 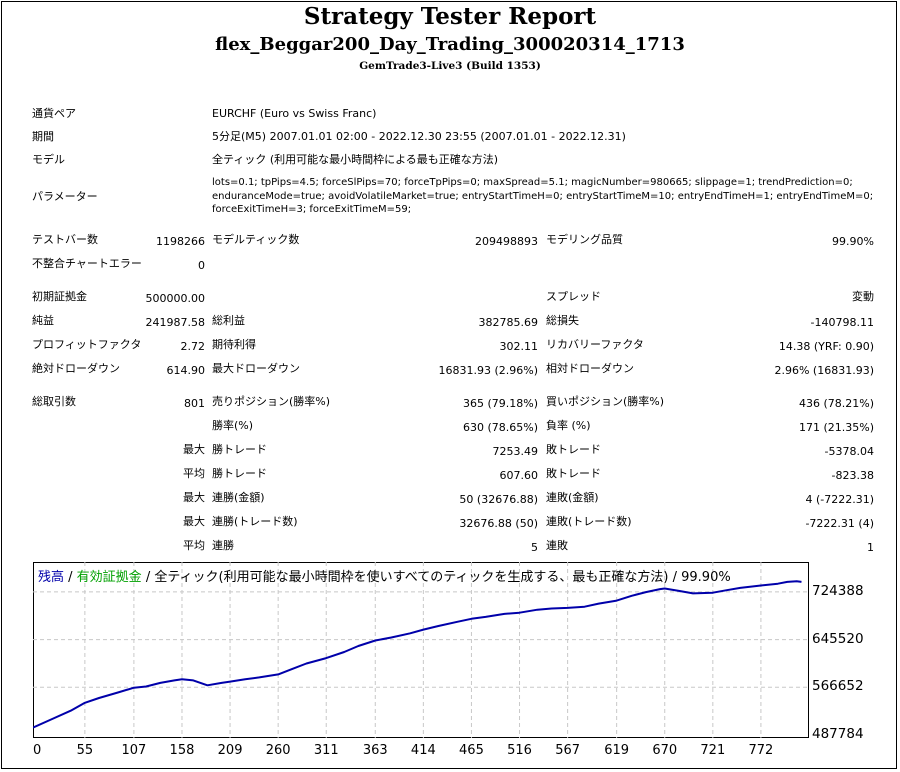 I want to click on report-title: Strategy Tester Report, so click(x=450, y=16).